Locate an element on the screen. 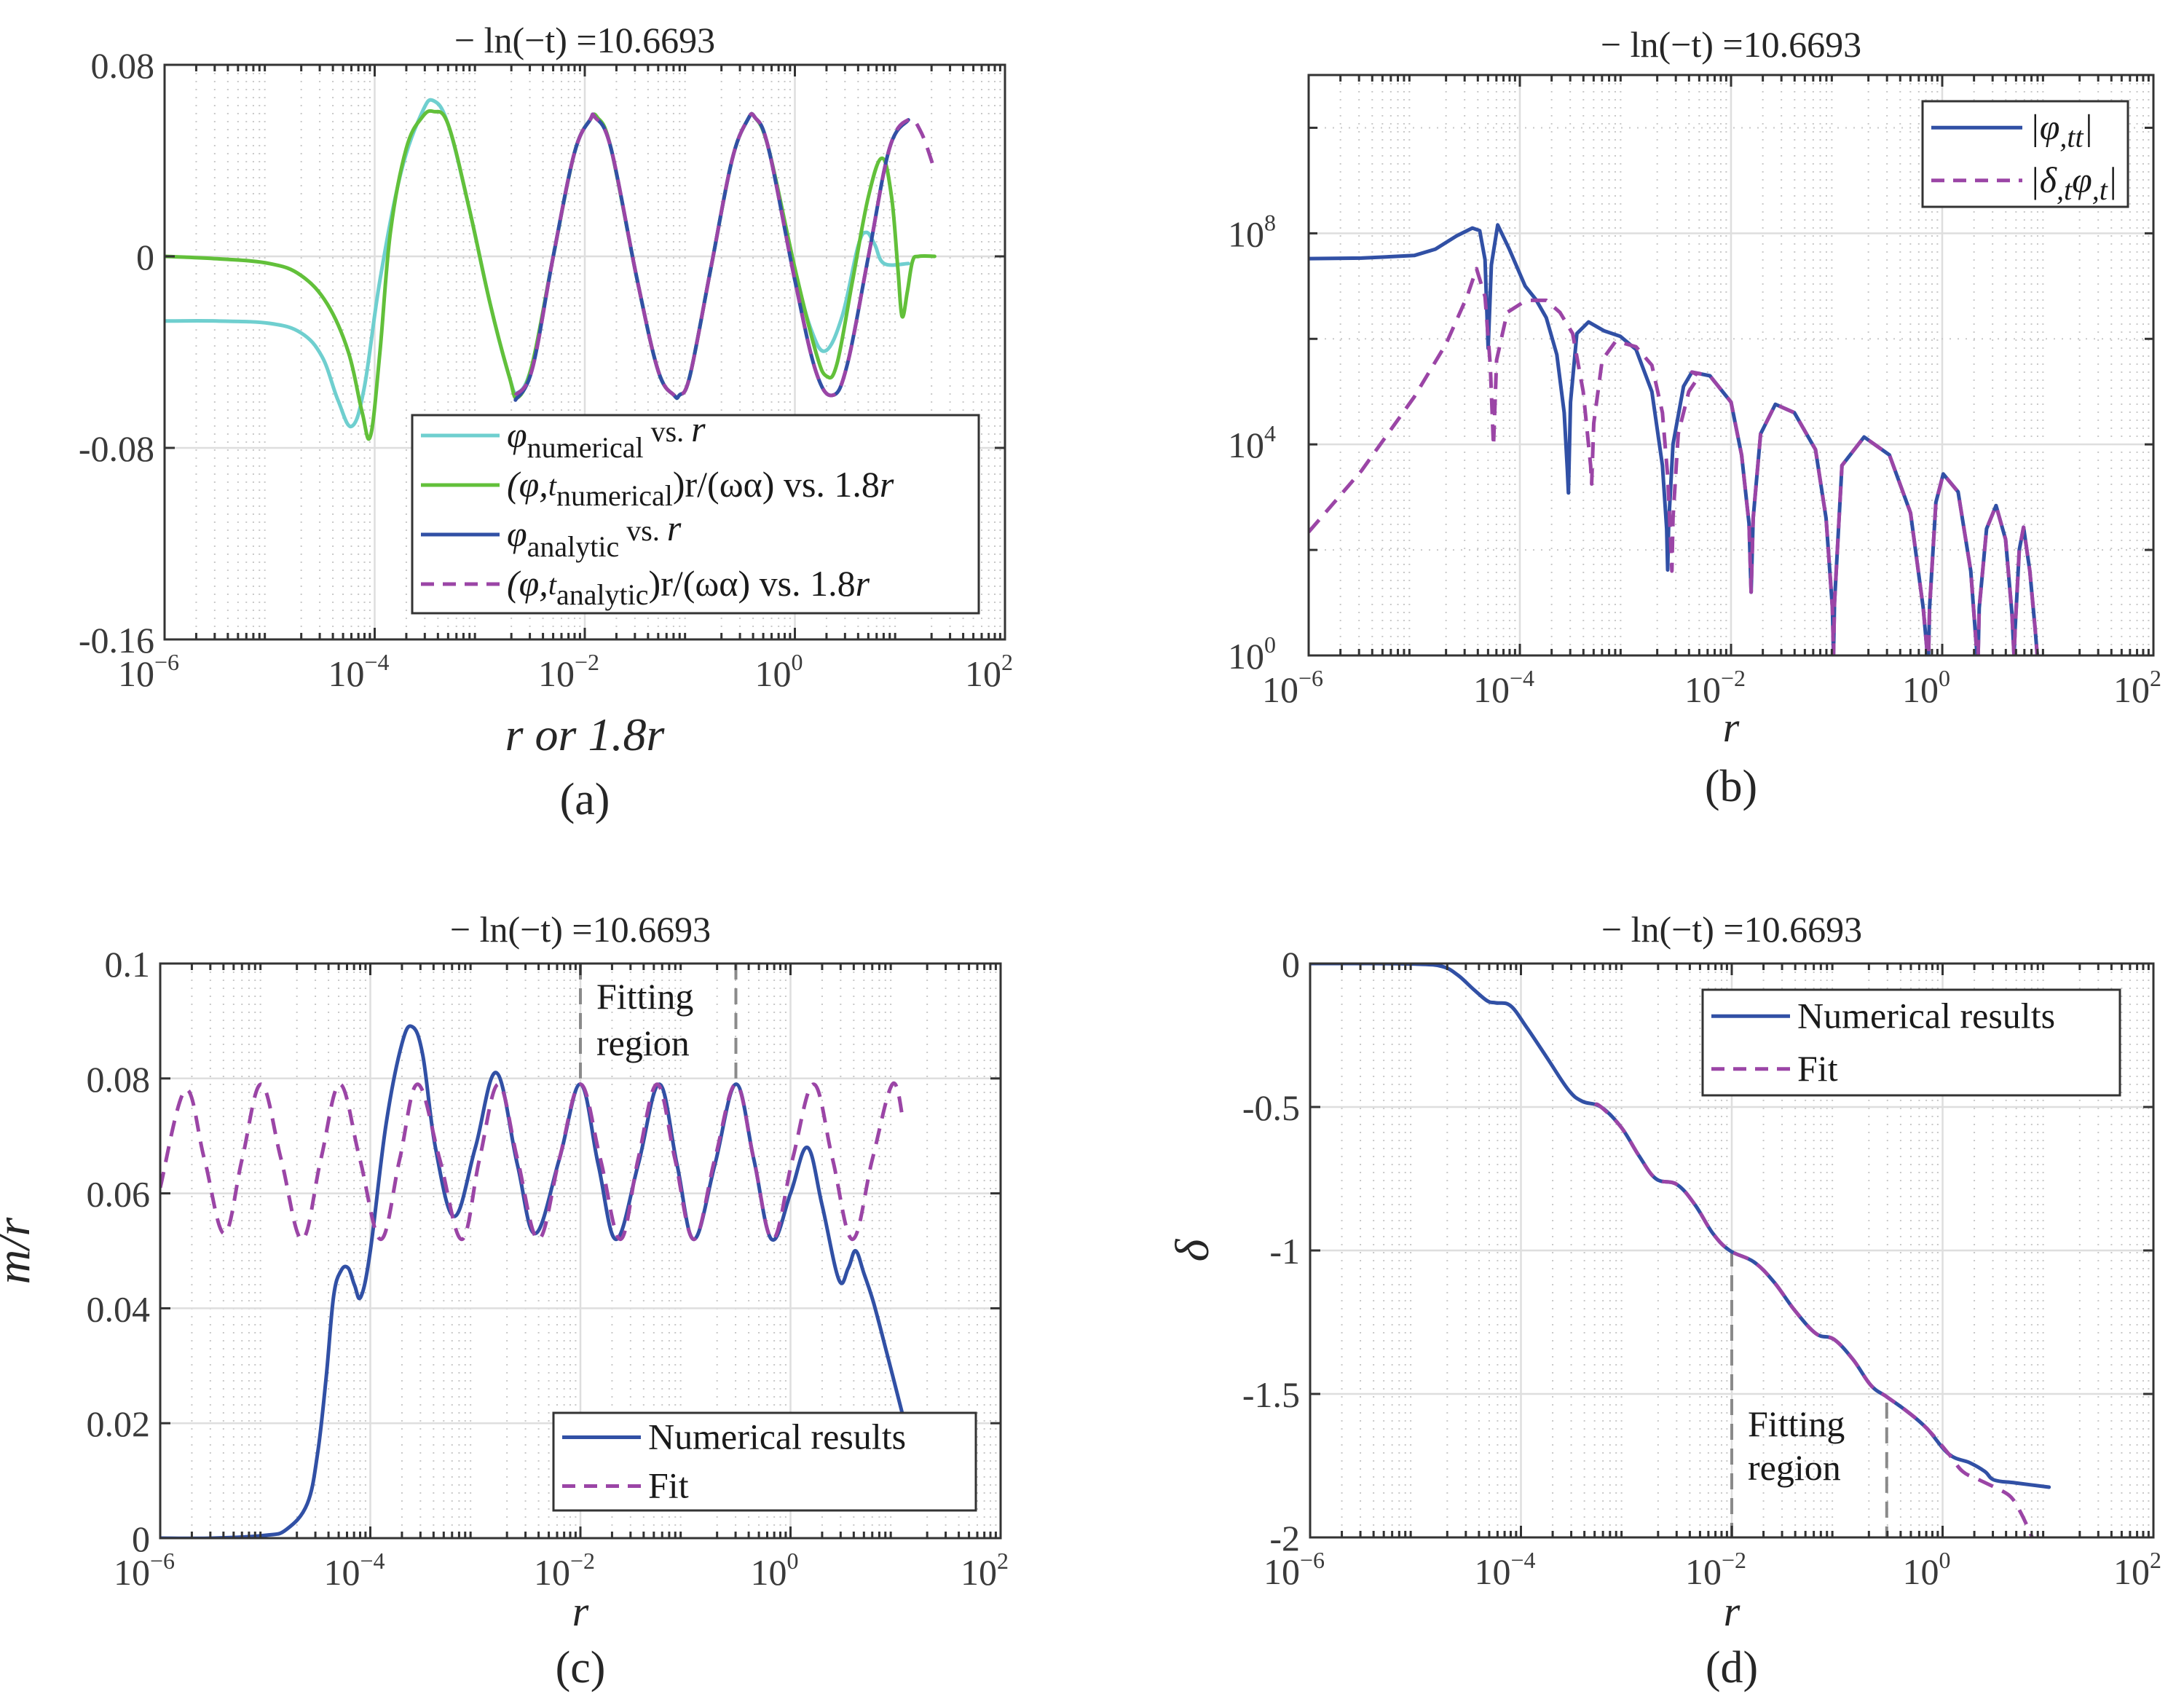 The height and width of the screenshot is (1702, 2184). legend-label: φanalytic vs. r is located at coordinates (594, 535).